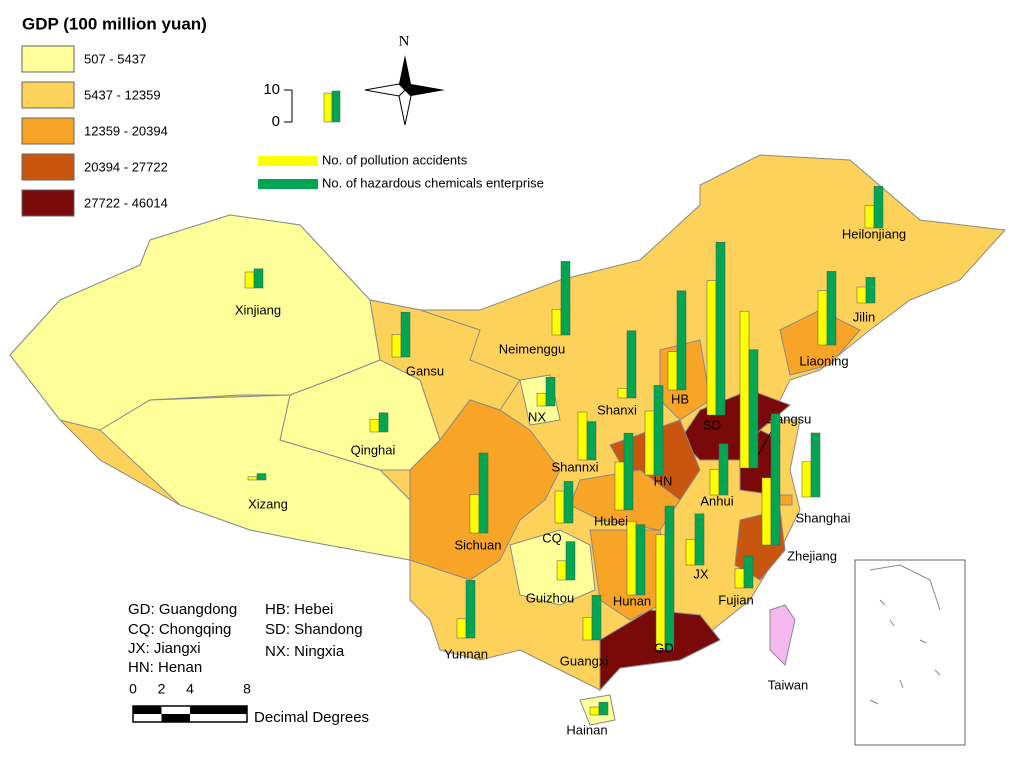 Image resolution: width=1024 pixels, height=766 pixels. What do you see at coordinates (299, 609) in the screenshot?
I see `abbreviation: HB: Hebei` at bounding box center [299, 609].